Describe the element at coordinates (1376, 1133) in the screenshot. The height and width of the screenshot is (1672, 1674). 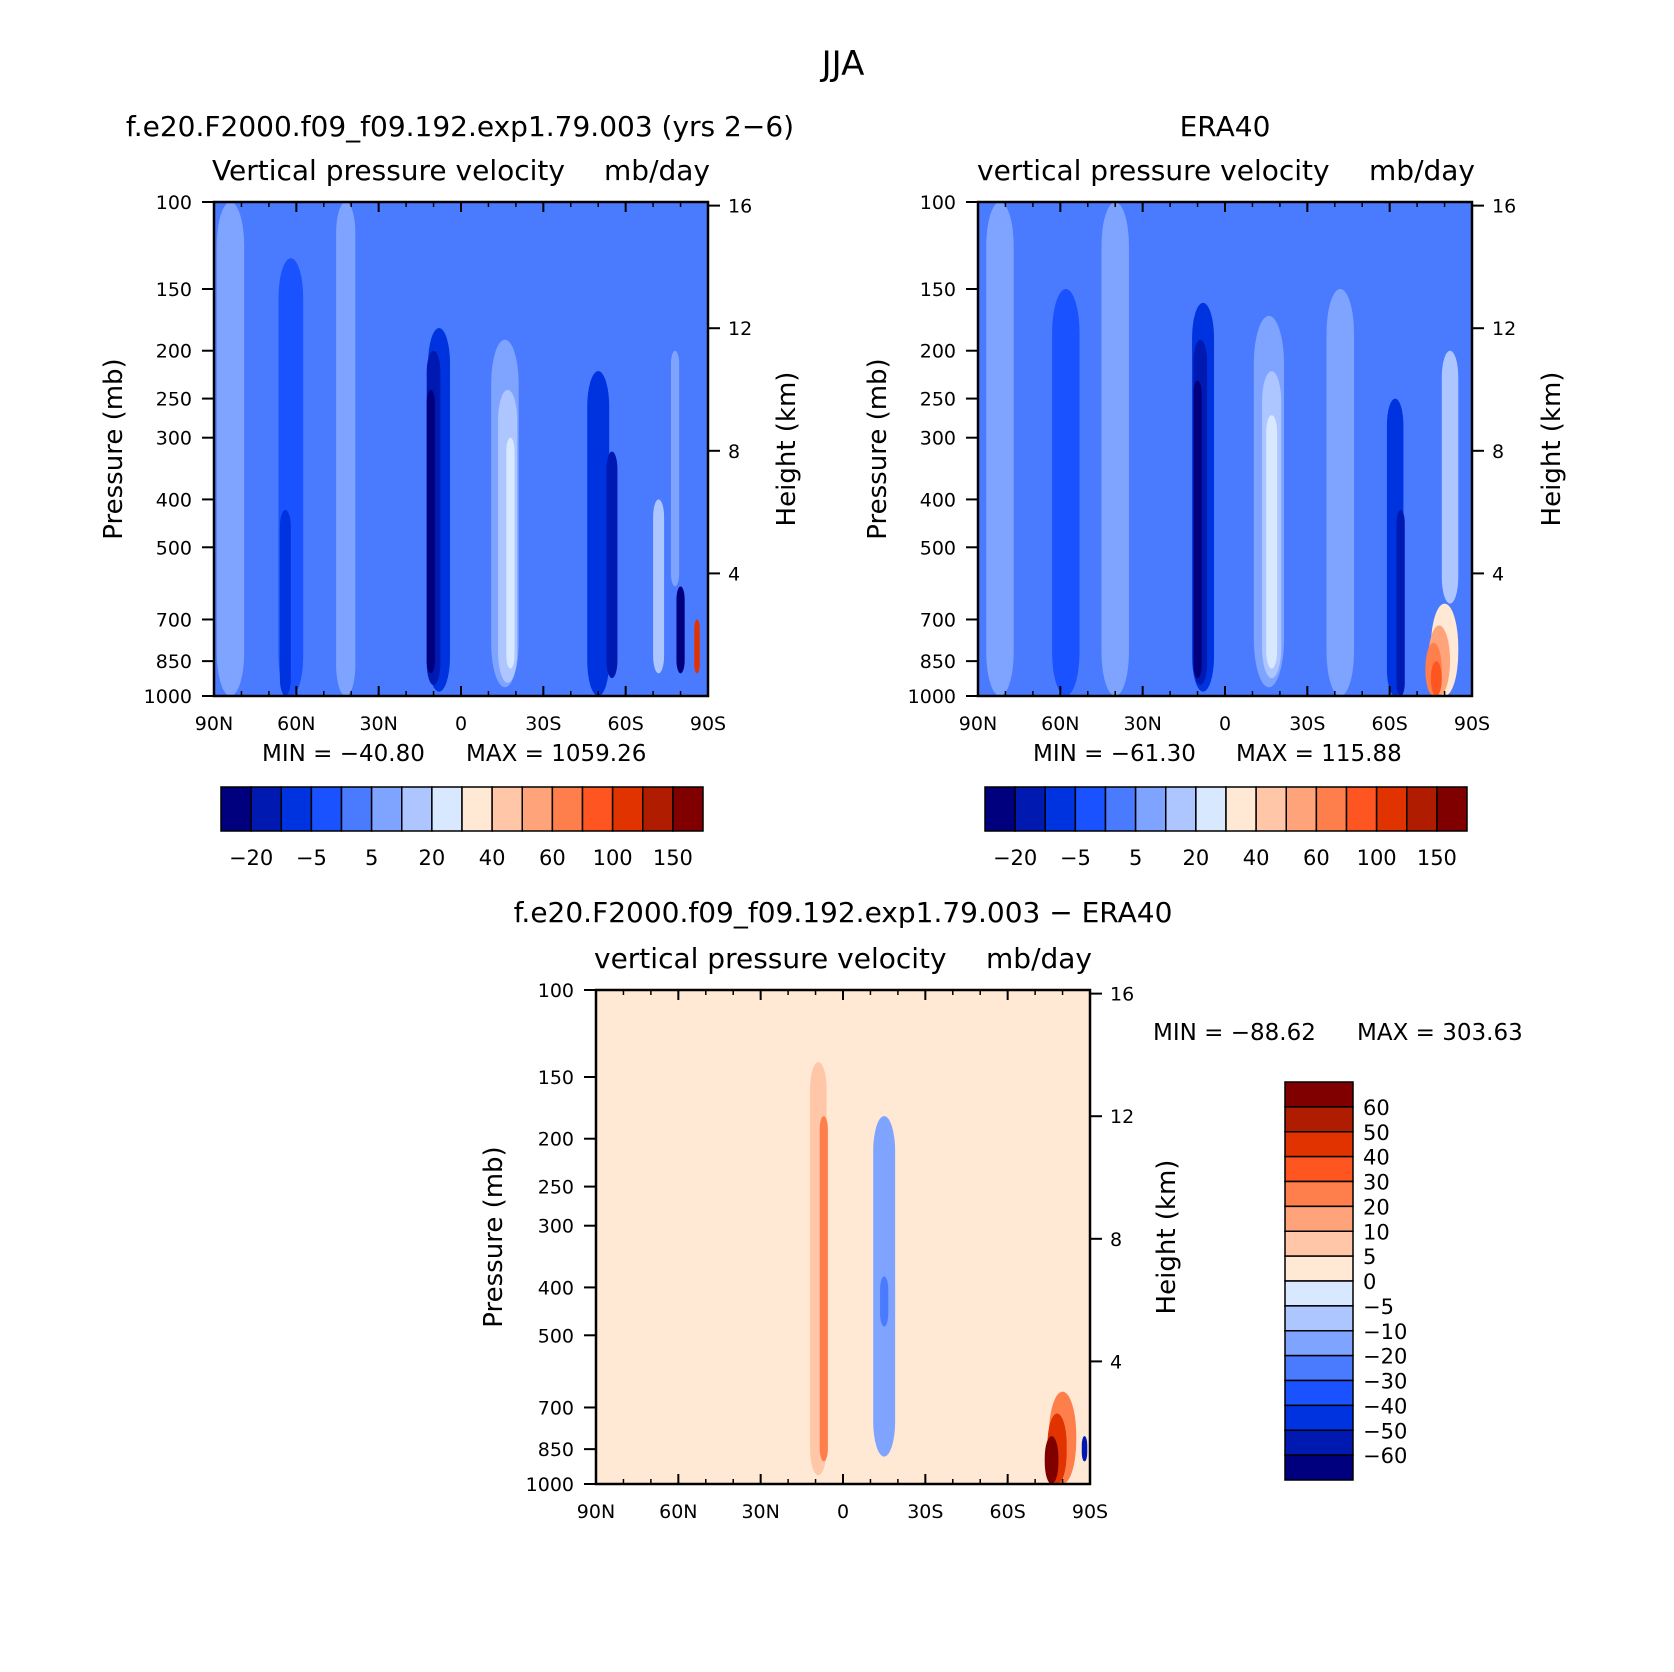
I see `colorbar-label: 50` at that location.